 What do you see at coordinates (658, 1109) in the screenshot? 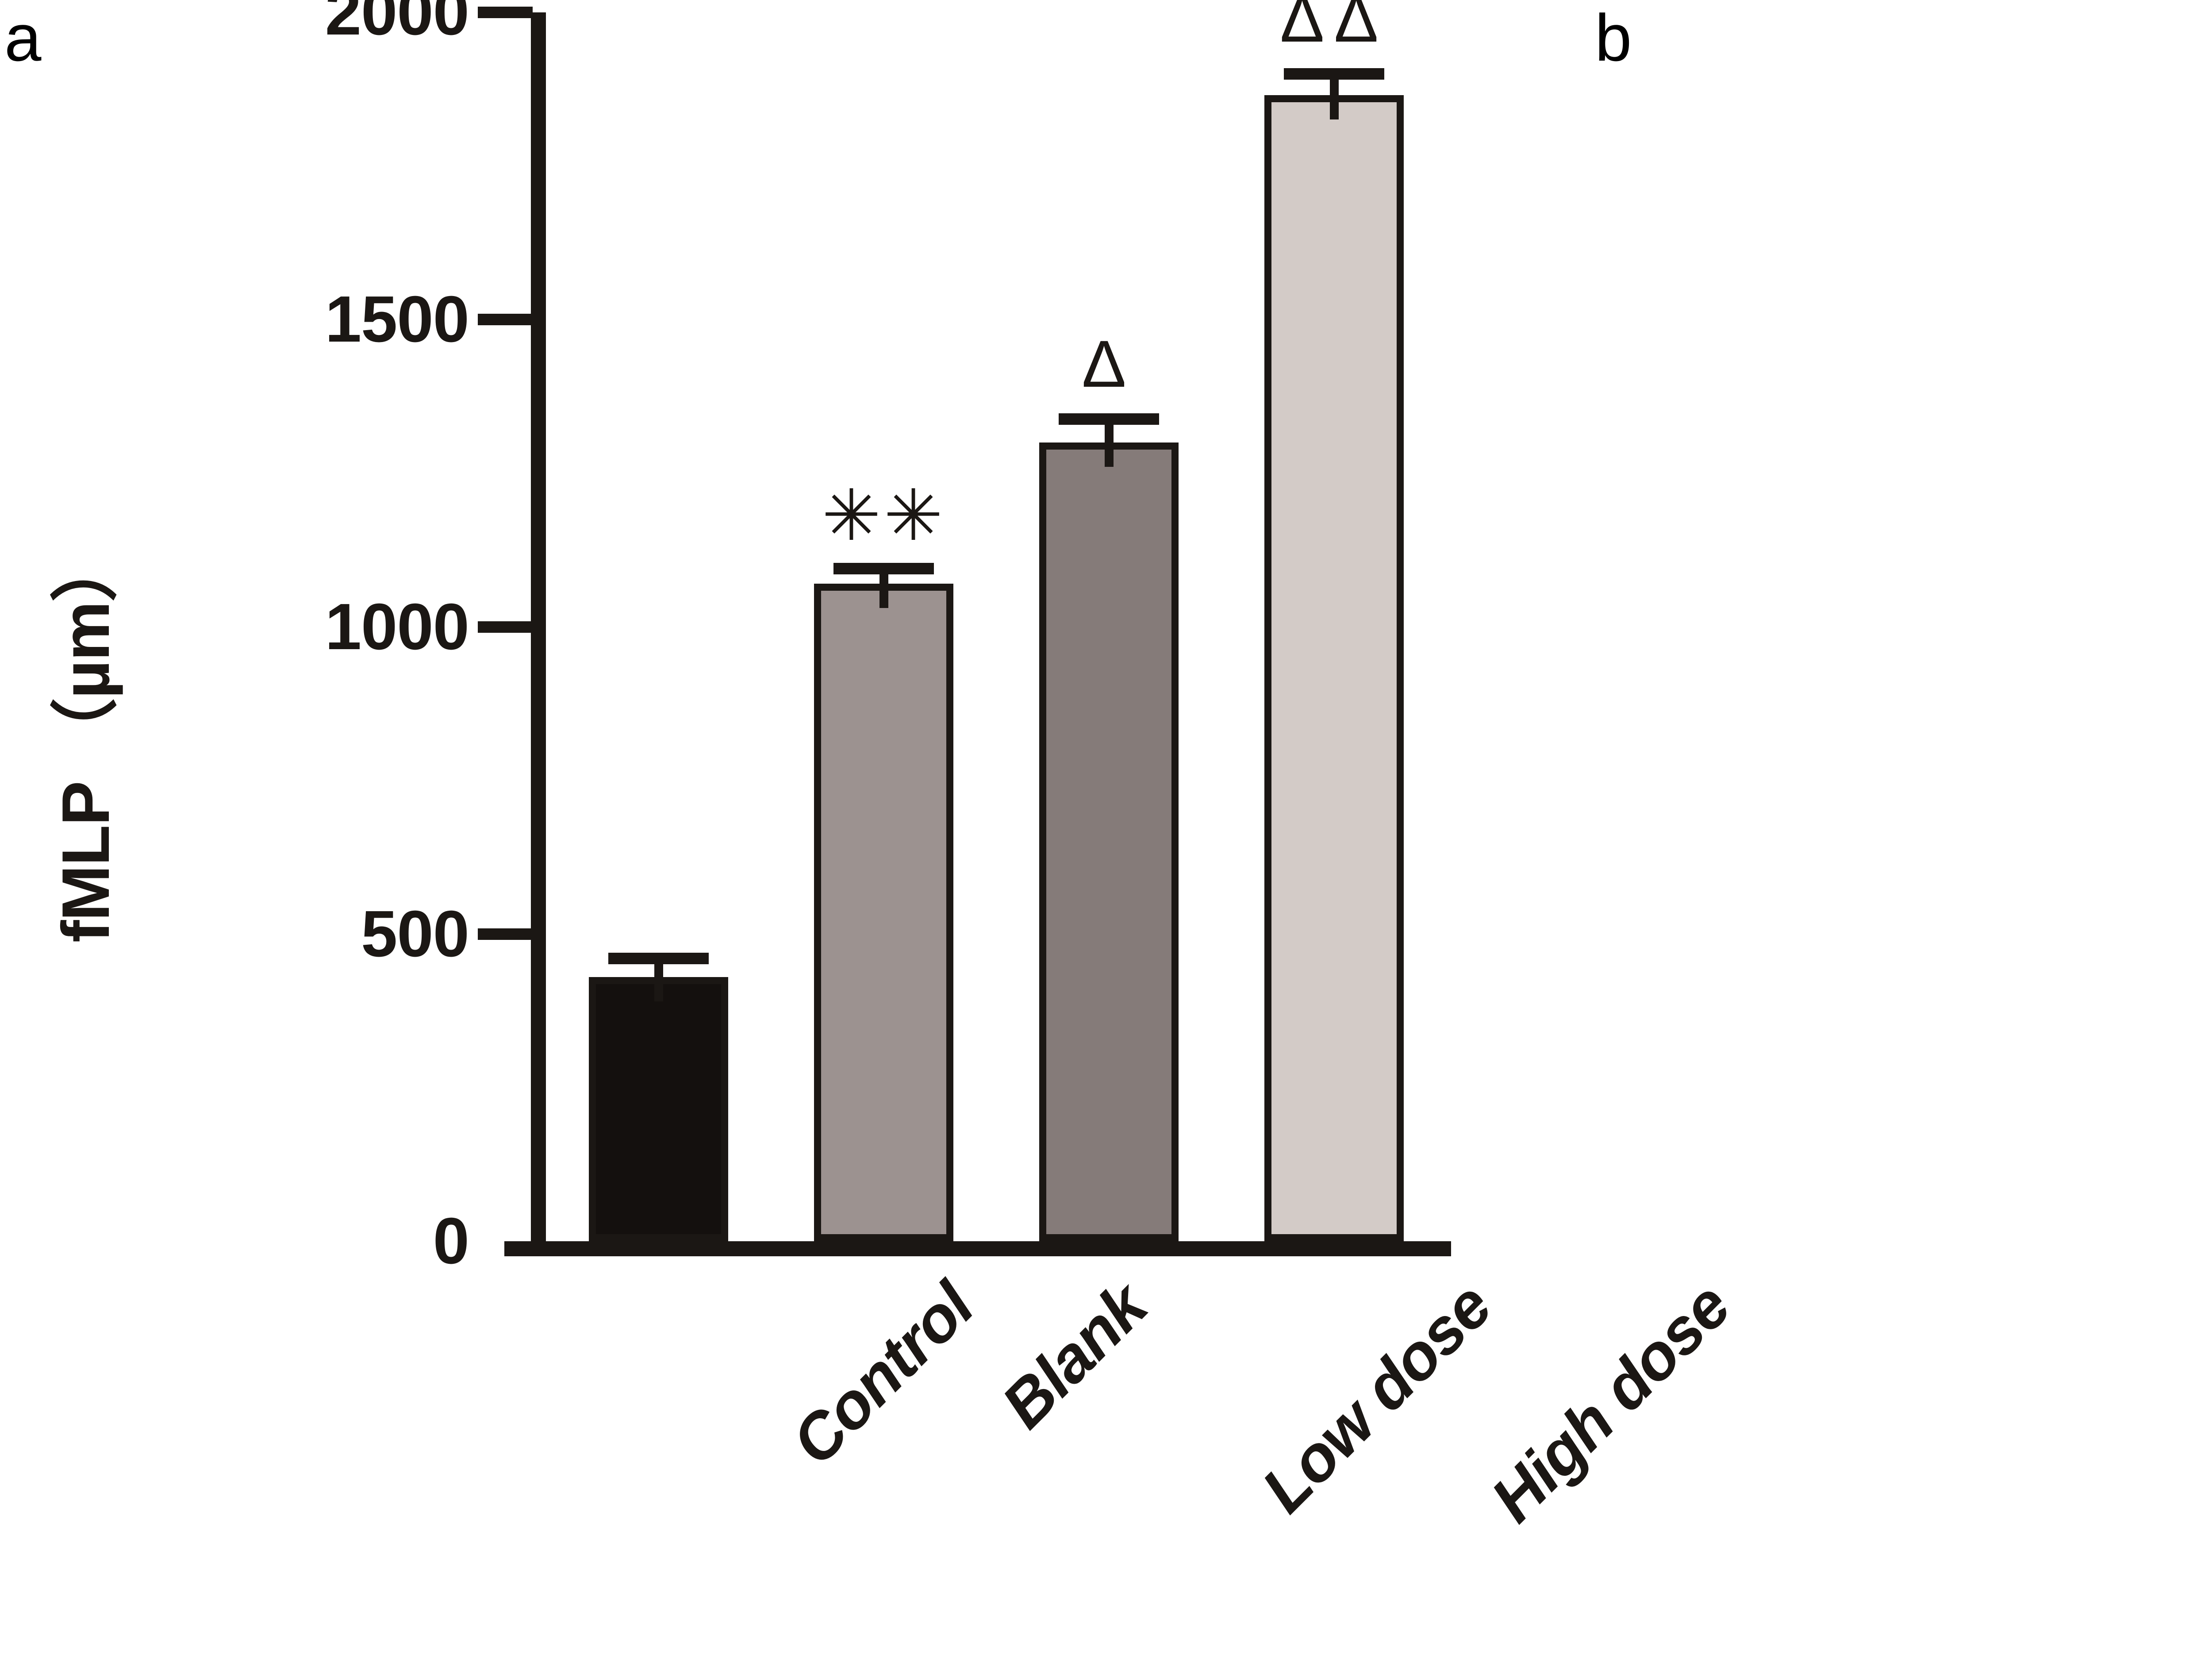
I see `bar-control` at bounding box center [658, 1109].